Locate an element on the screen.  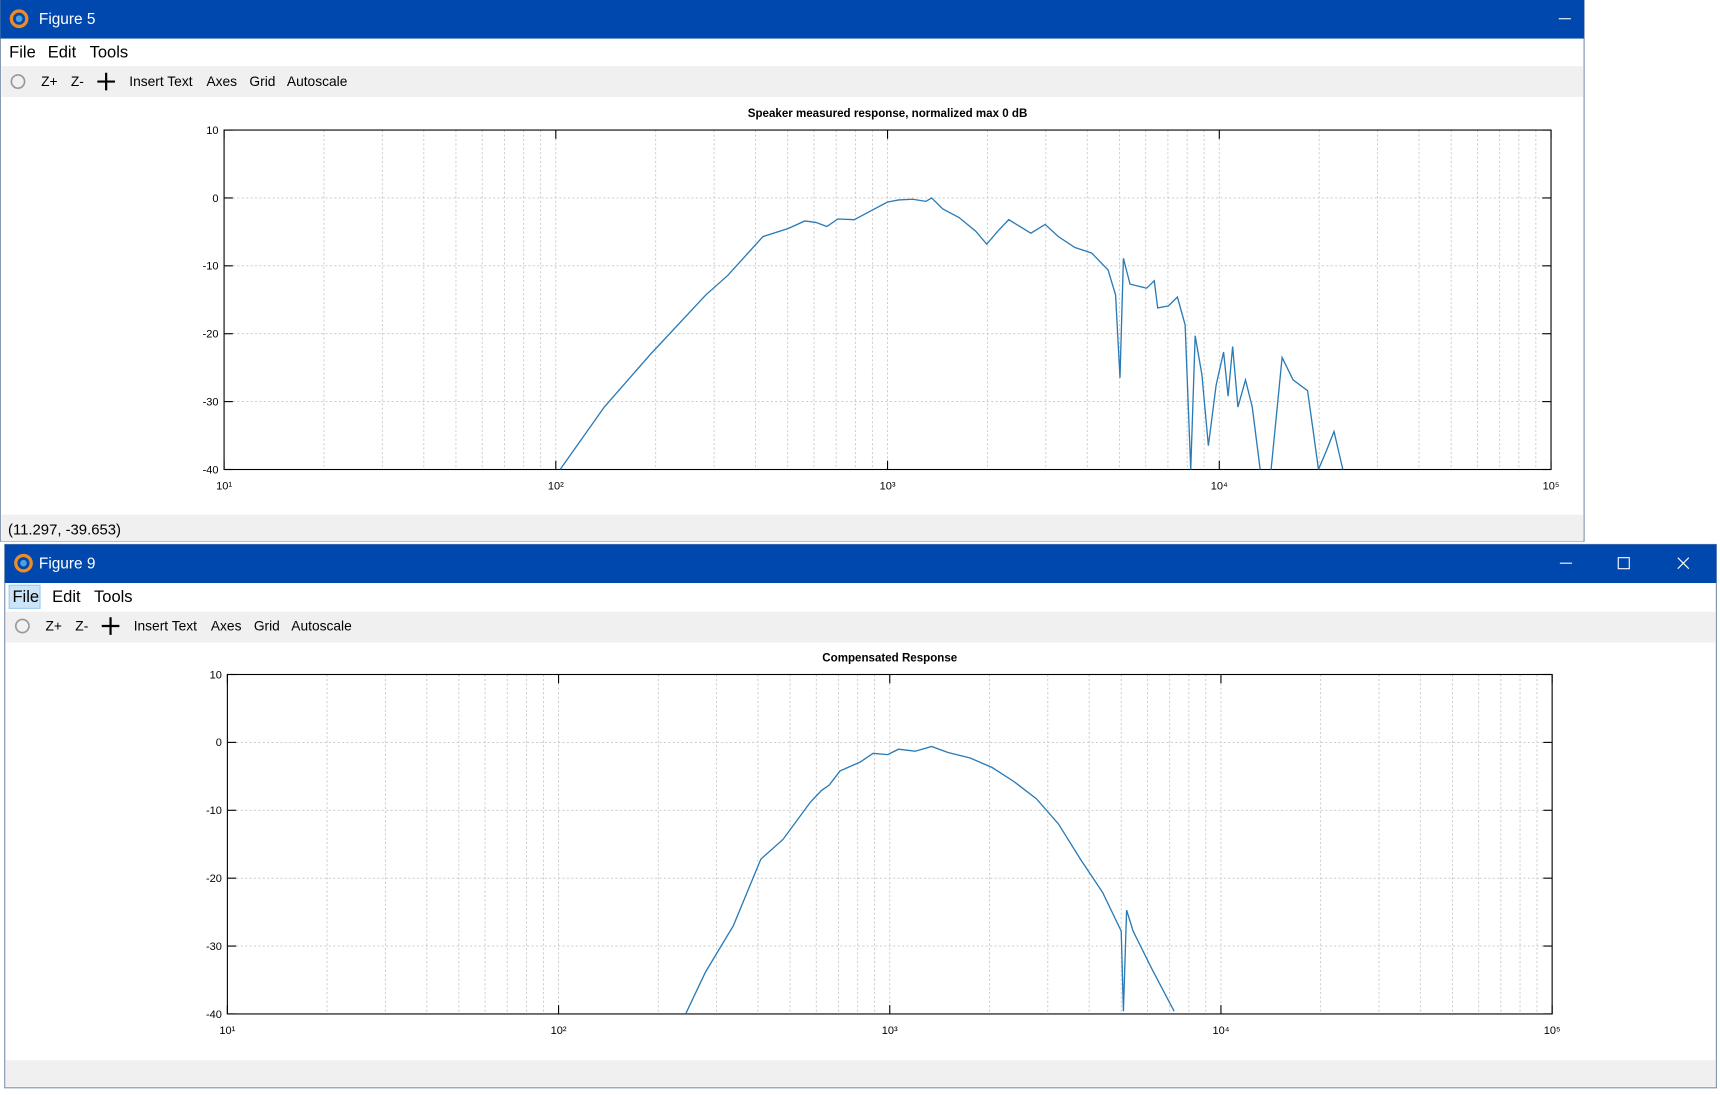
menu-highlight is located at coordinates (24, 596).